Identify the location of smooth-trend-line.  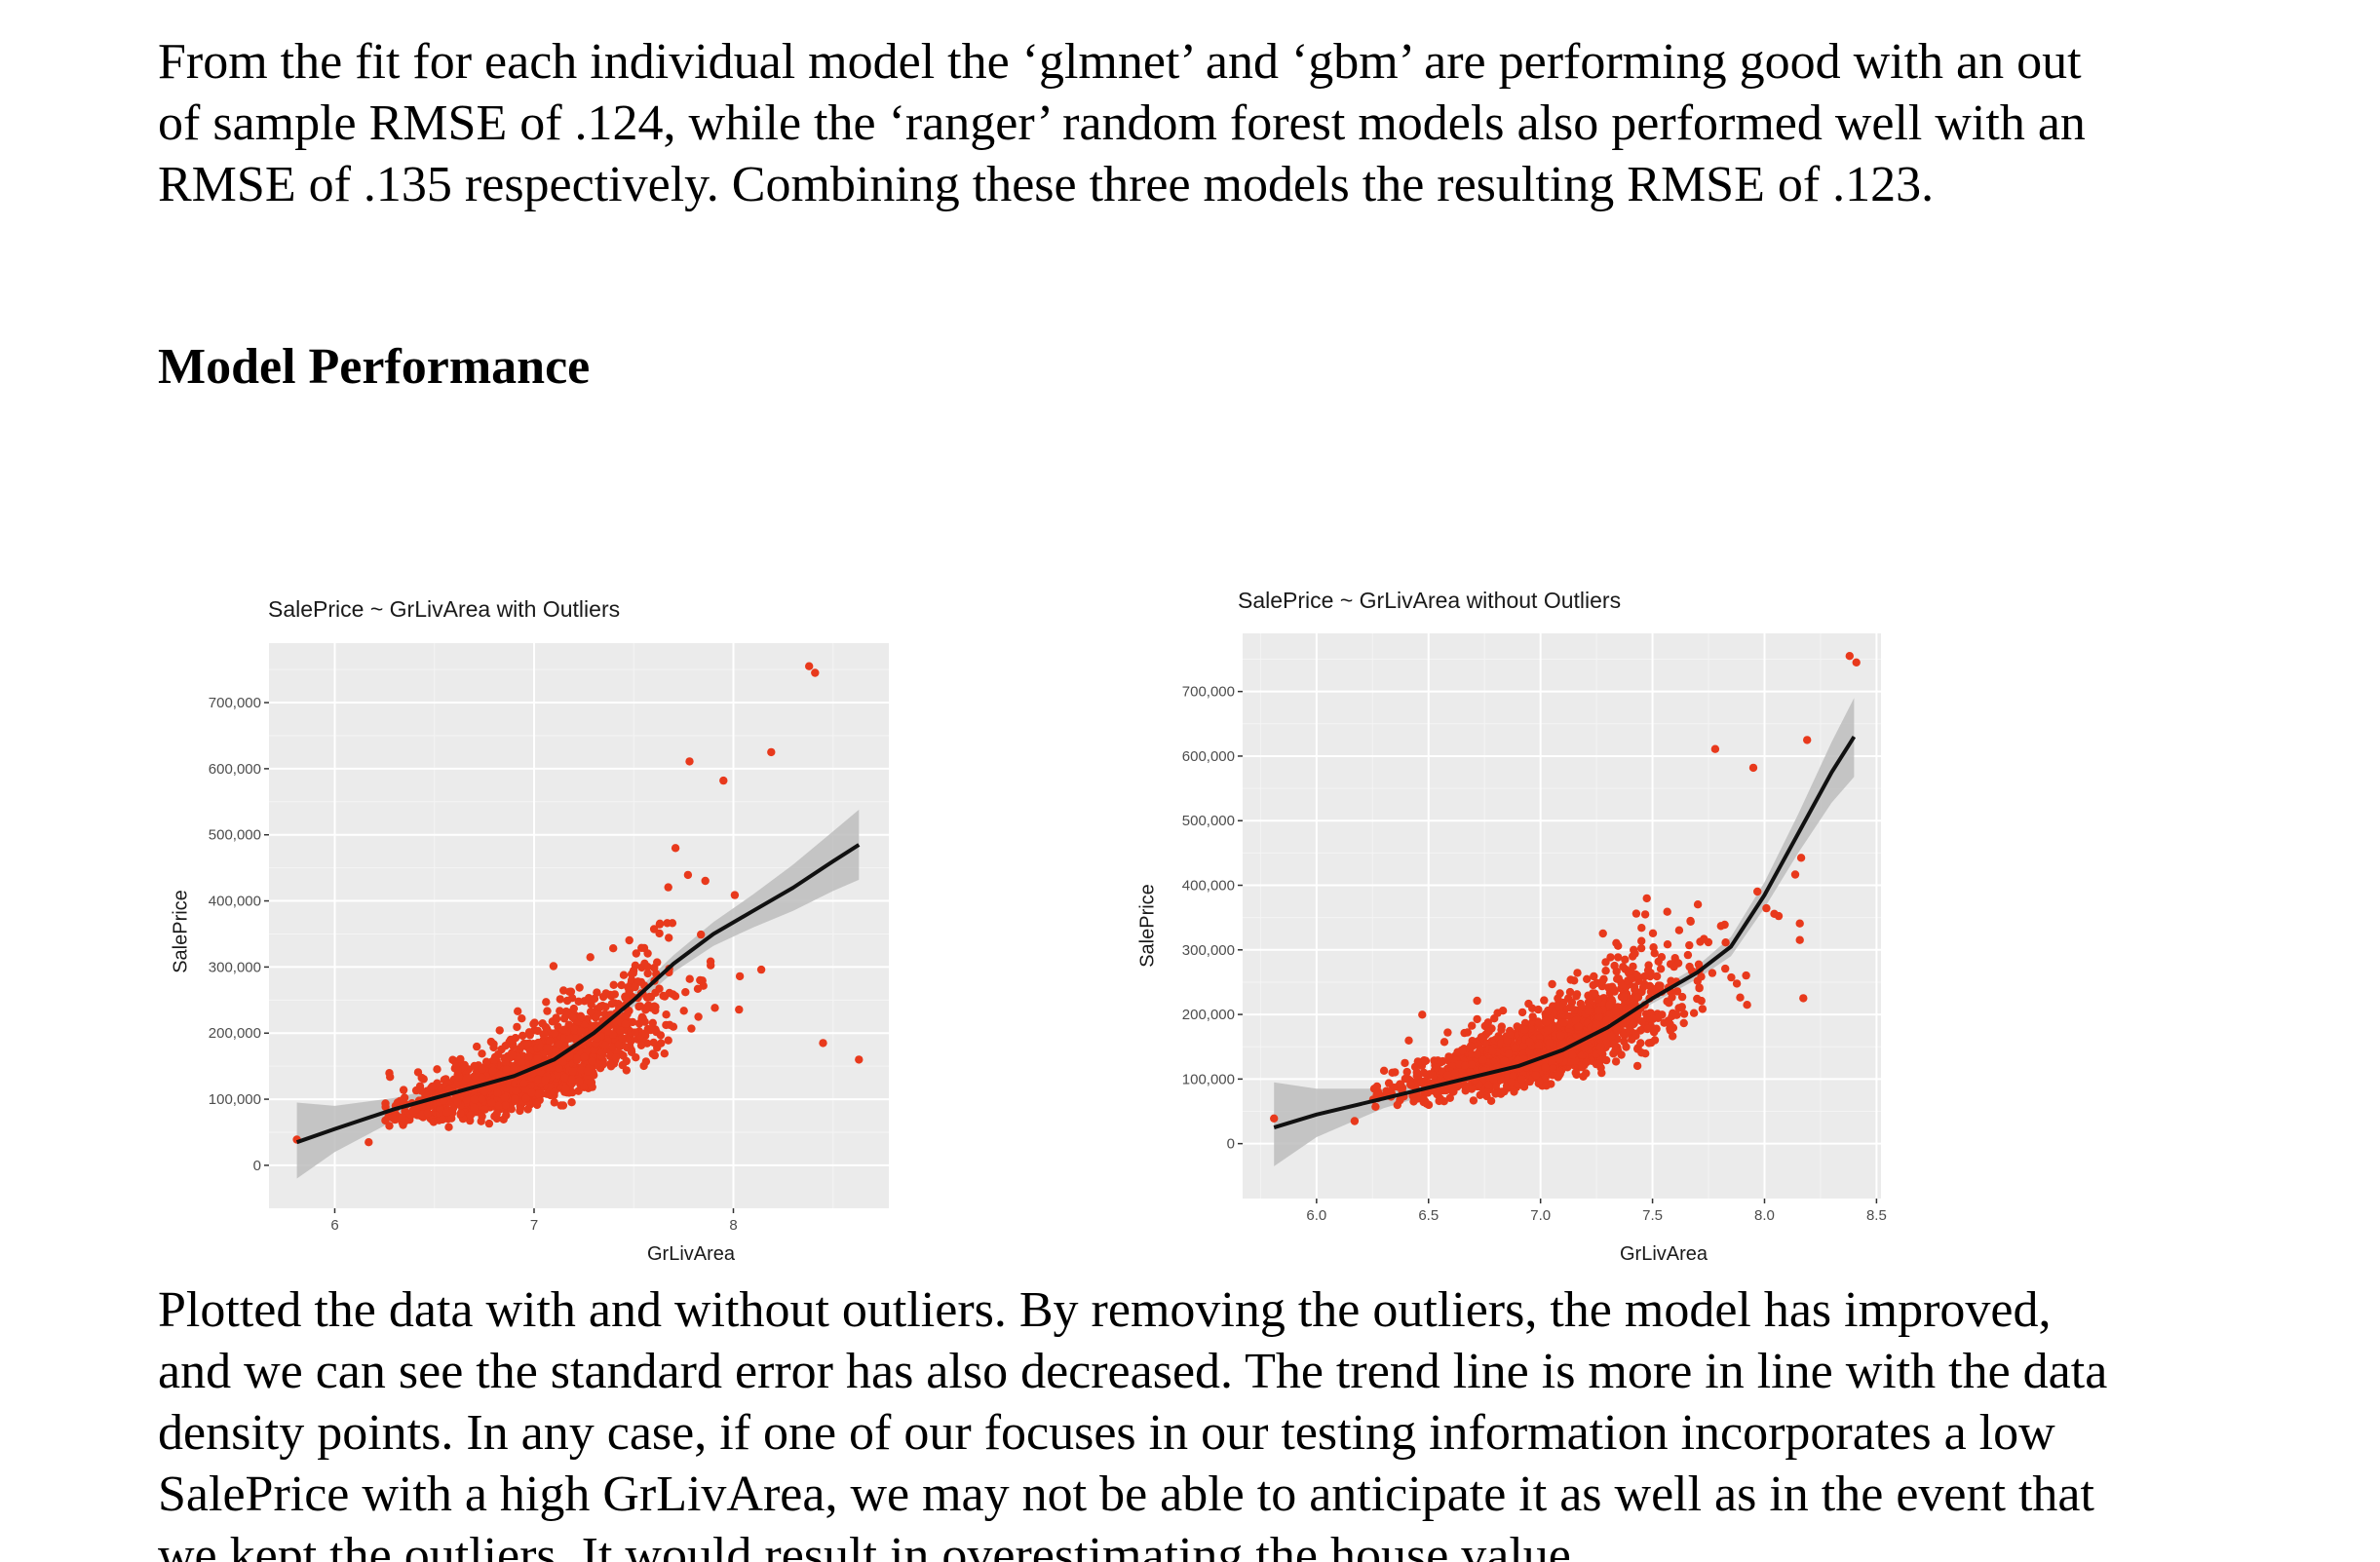
(578, 994).